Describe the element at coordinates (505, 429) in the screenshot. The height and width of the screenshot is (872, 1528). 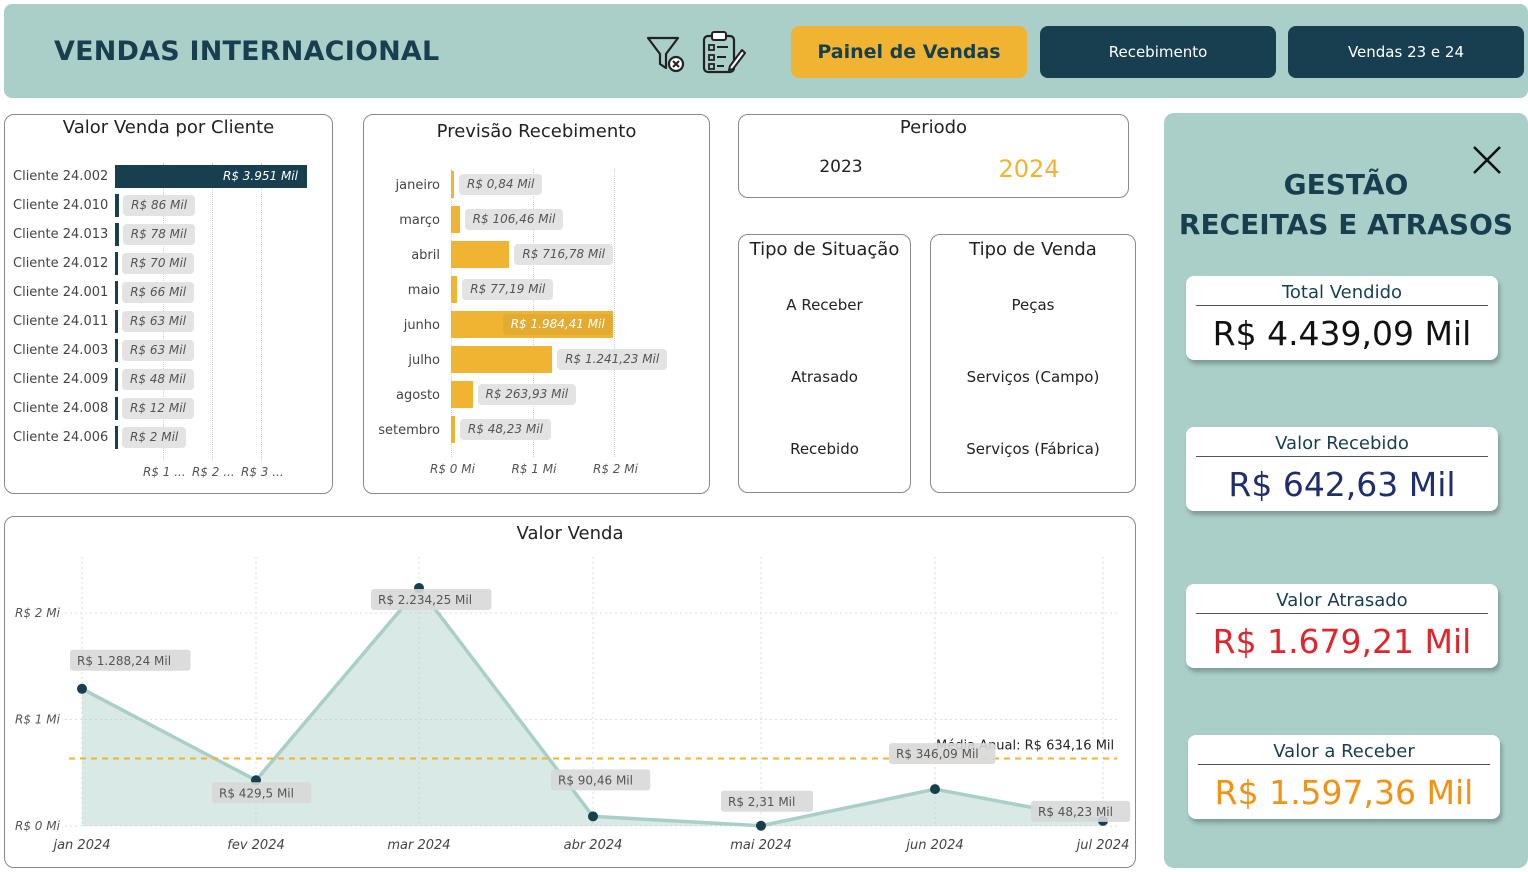
I see `forecast-bar-value: R$ 48,23 Mil` at that location.